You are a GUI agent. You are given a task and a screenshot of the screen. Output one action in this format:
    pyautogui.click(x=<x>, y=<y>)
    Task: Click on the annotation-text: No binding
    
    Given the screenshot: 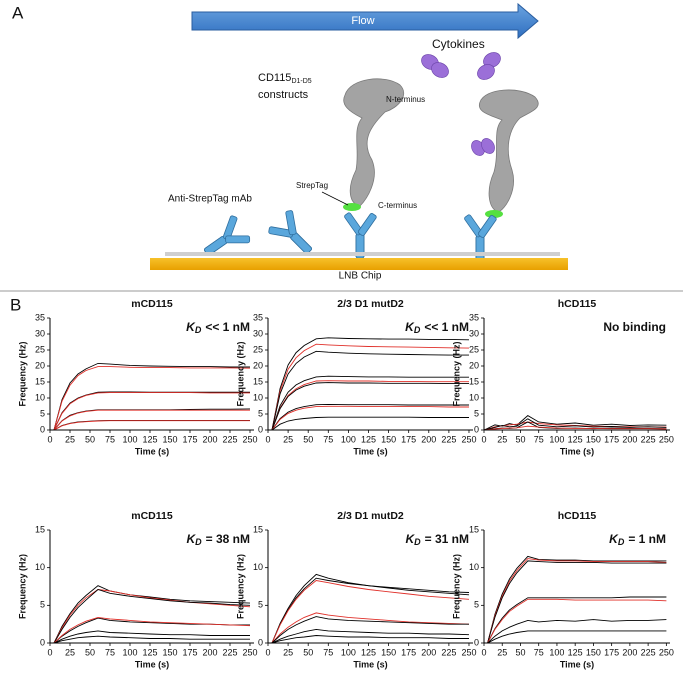 What is the action you would take?
    pyautogui.click(x=634, y=327)
    